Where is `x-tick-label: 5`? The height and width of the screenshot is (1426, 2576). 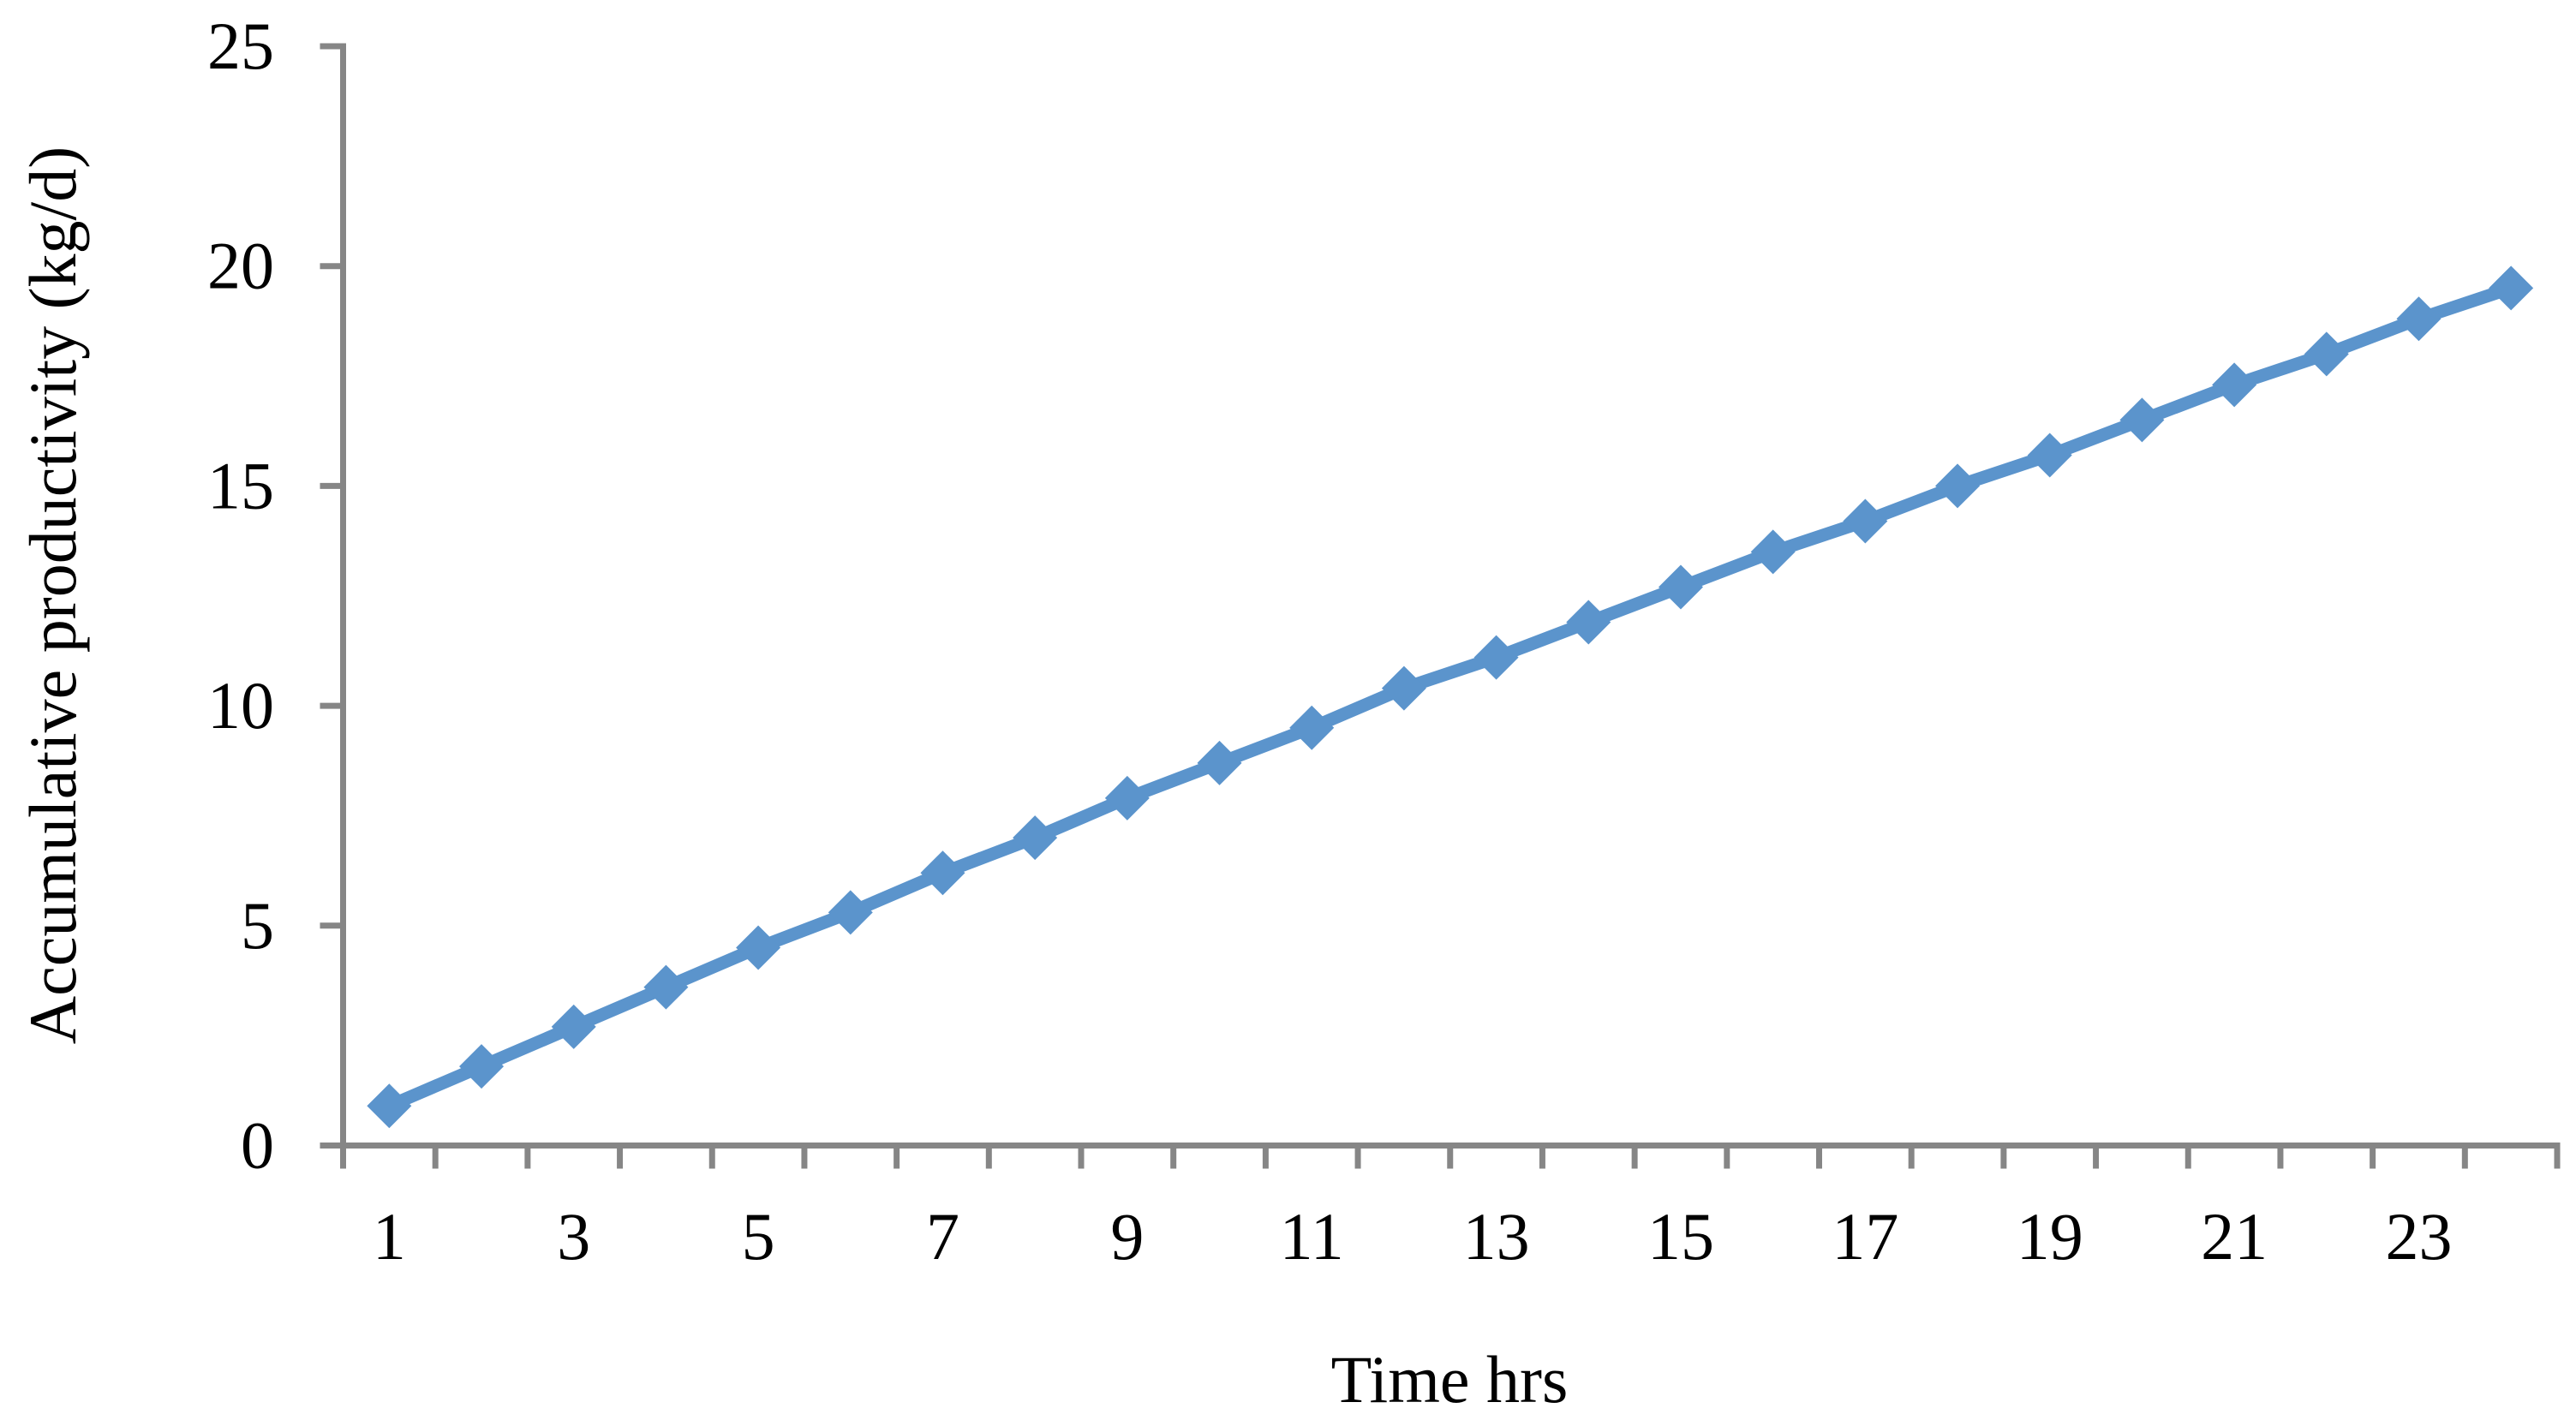
x-tick-label: 5 is located at coordinates (759, 1237).